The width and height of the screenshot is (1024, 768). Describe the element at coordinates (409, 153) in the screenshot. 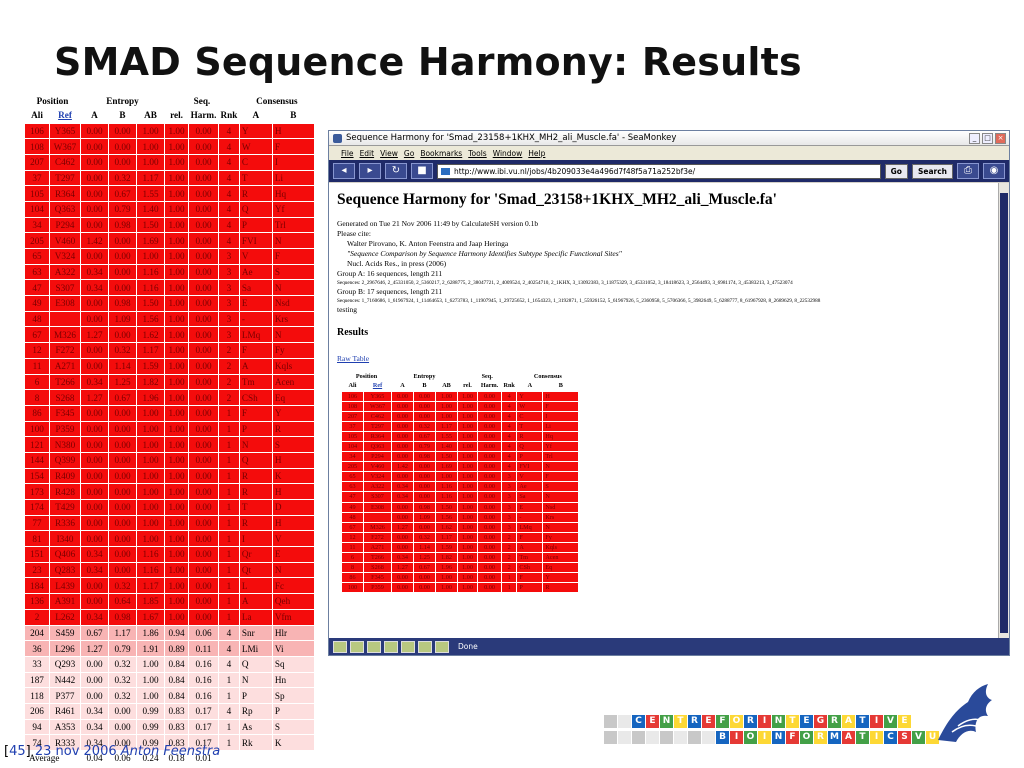

I see `menu-go: Go` at that location.